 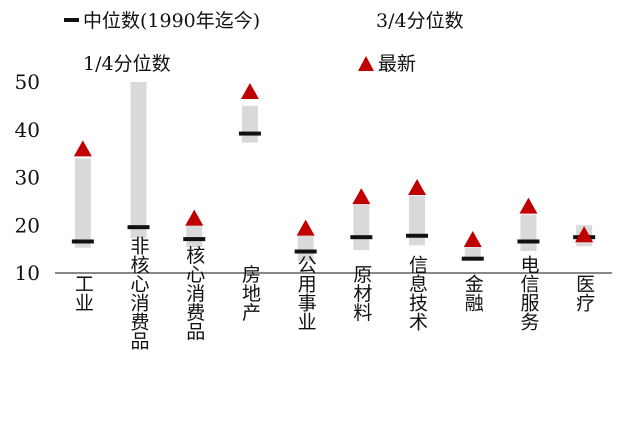 I want to click on y-tick-label: 30, so click(x=27, y=178).